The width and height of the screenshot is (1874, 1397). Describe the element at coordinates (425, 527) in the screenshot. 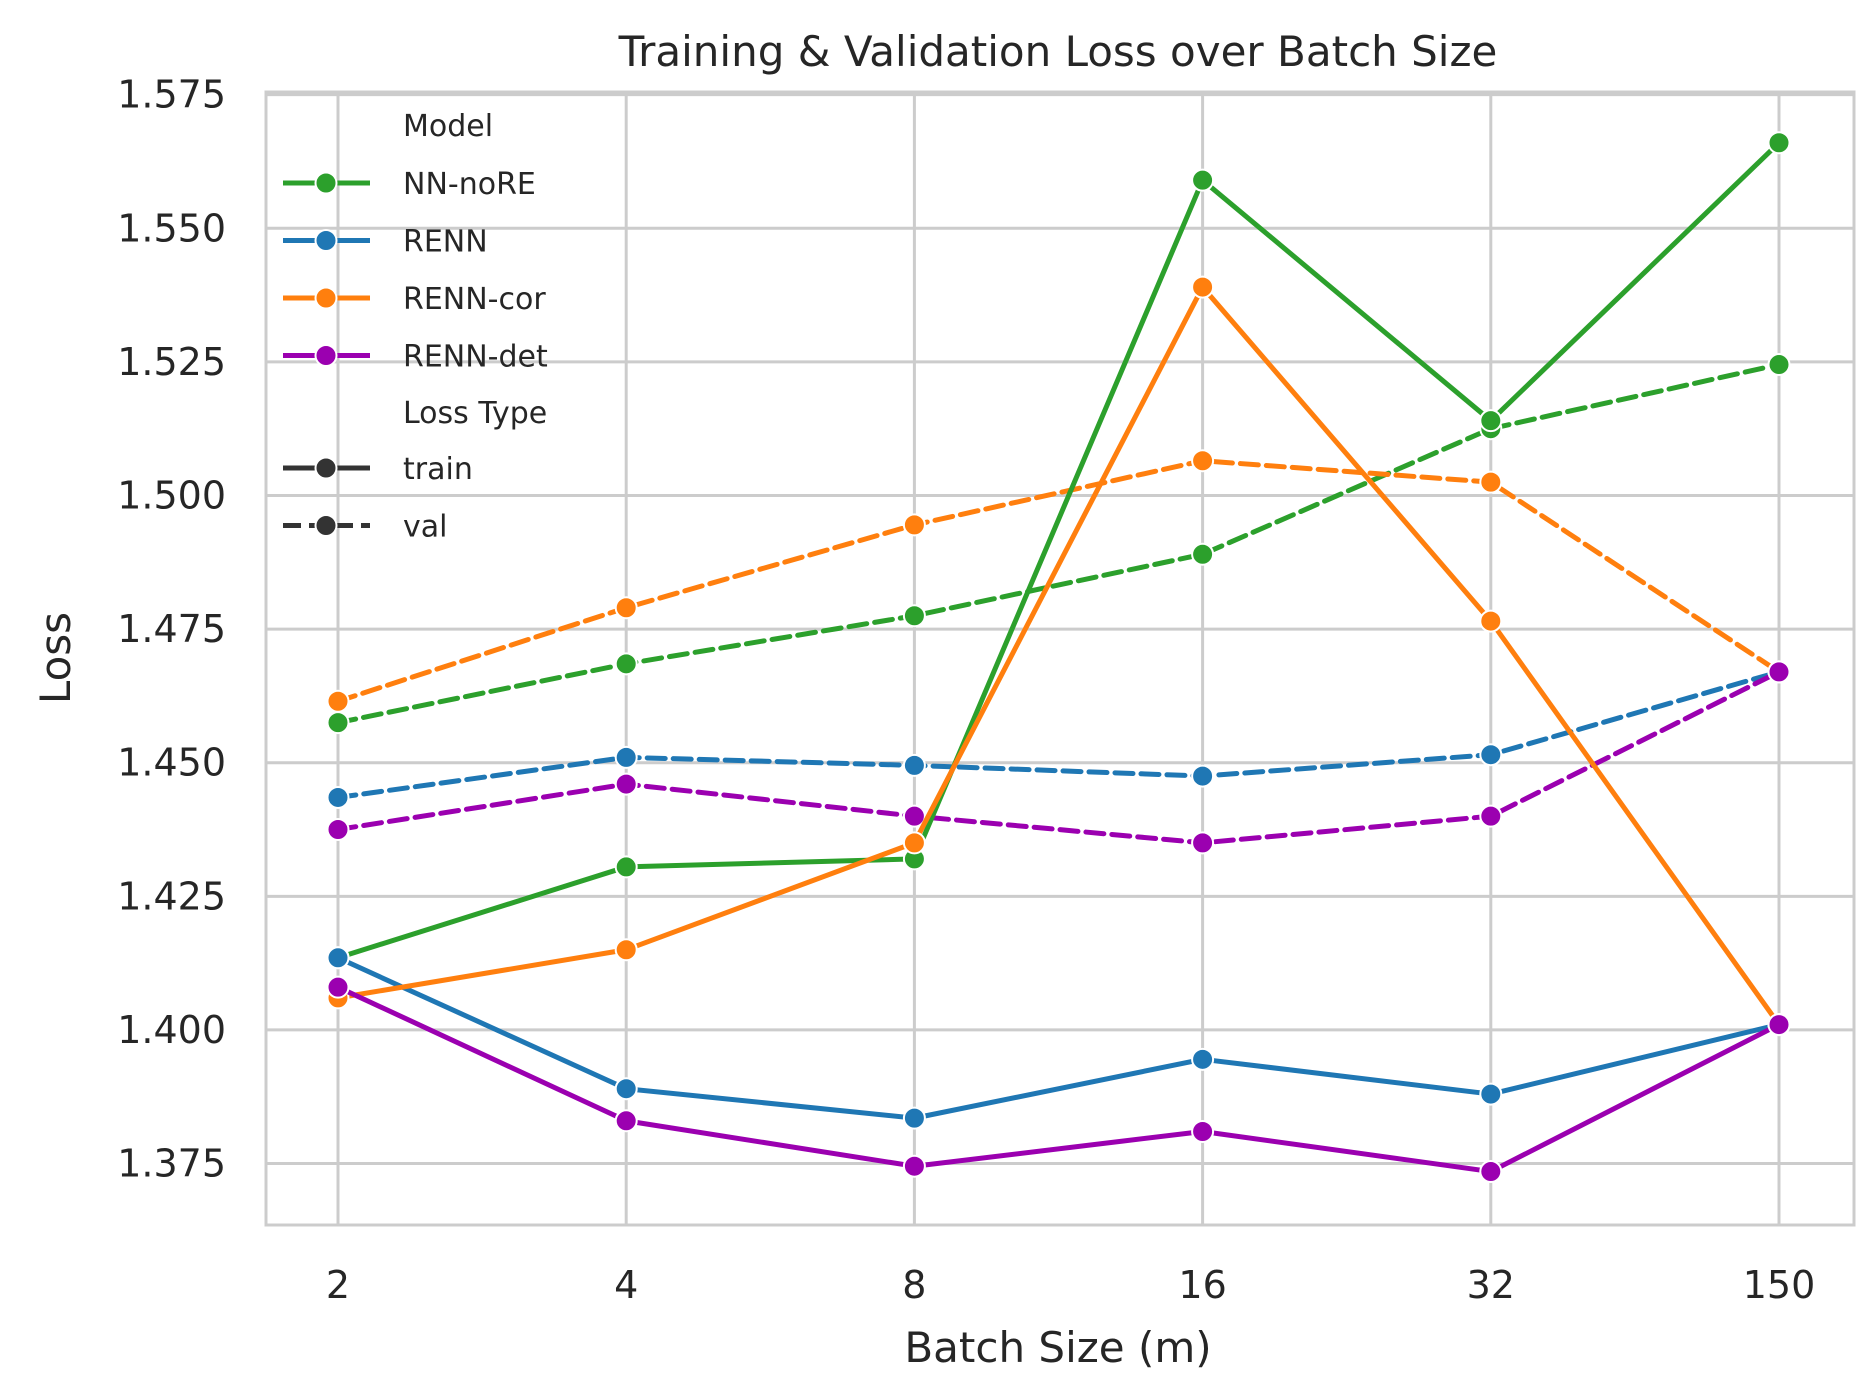

I see `legend-style-label: val` at that location.